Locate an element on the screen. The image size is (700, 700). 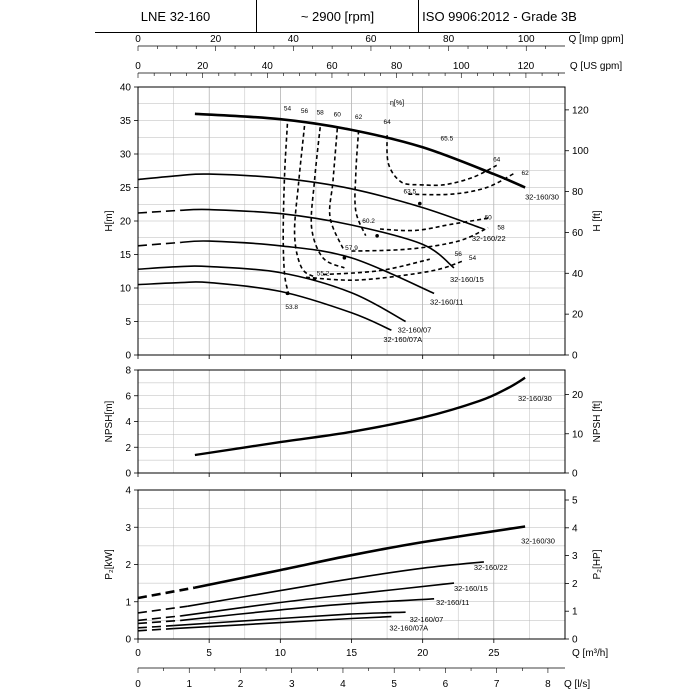
npsh-curve is located at coordinates (360, 416).